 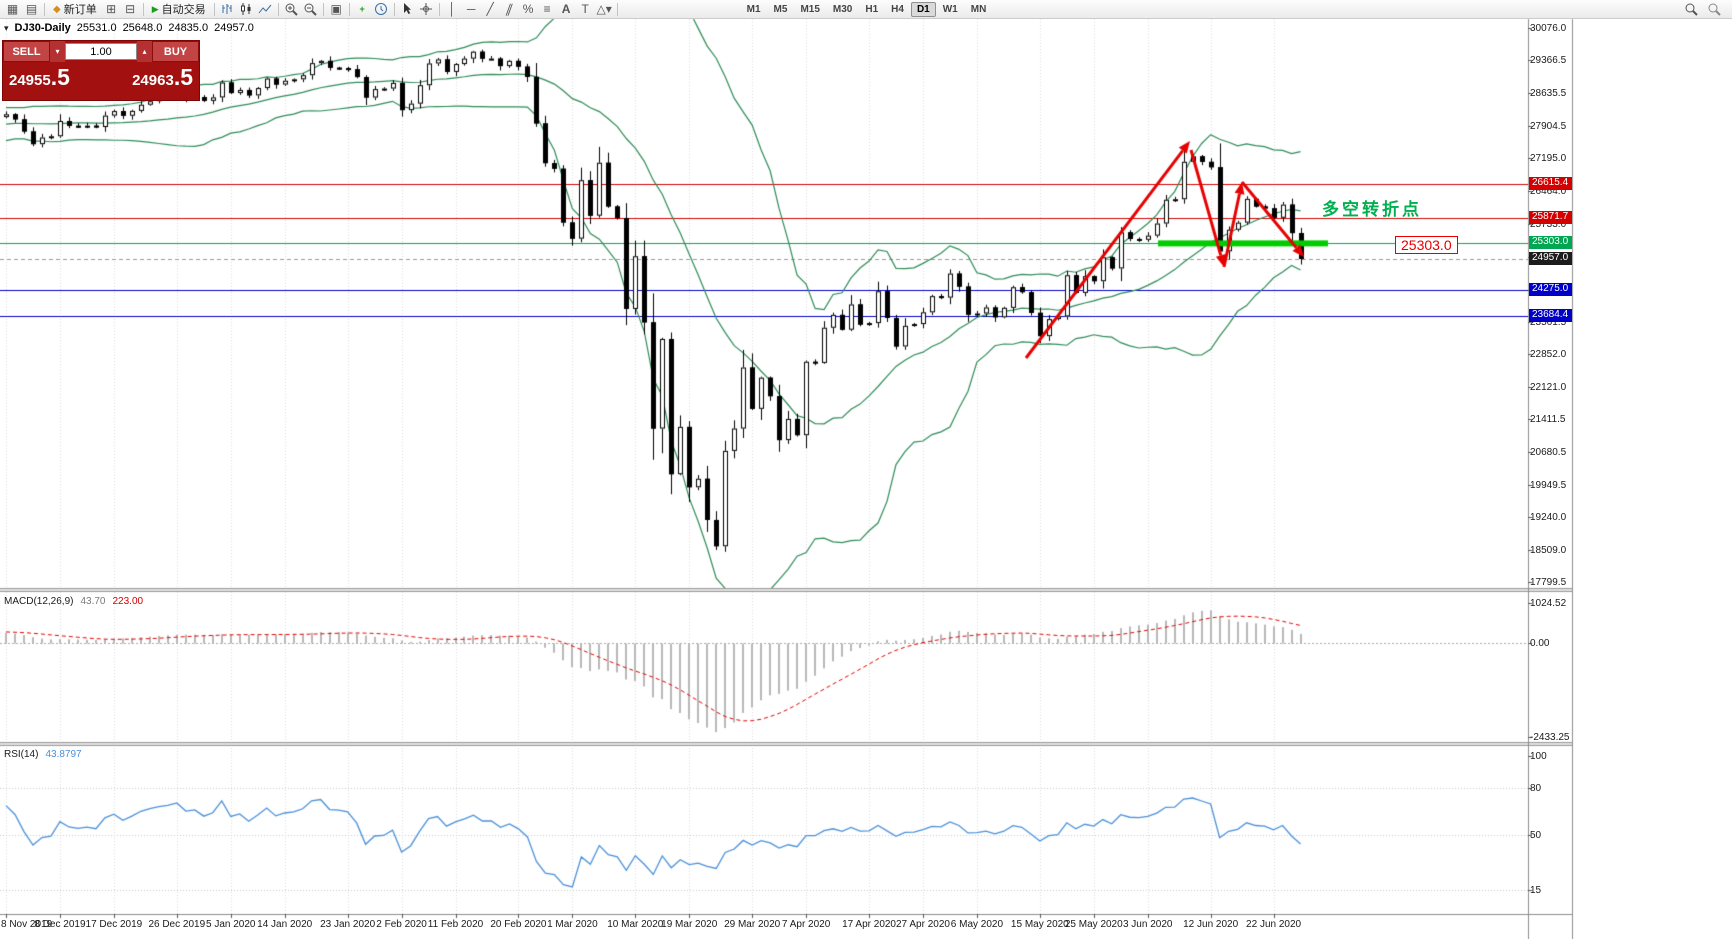 I want to click on timeframe-toolbar: M1 M5 M15 M30 H1 H4 D1 W1 MN, so click(x=867, y=9).